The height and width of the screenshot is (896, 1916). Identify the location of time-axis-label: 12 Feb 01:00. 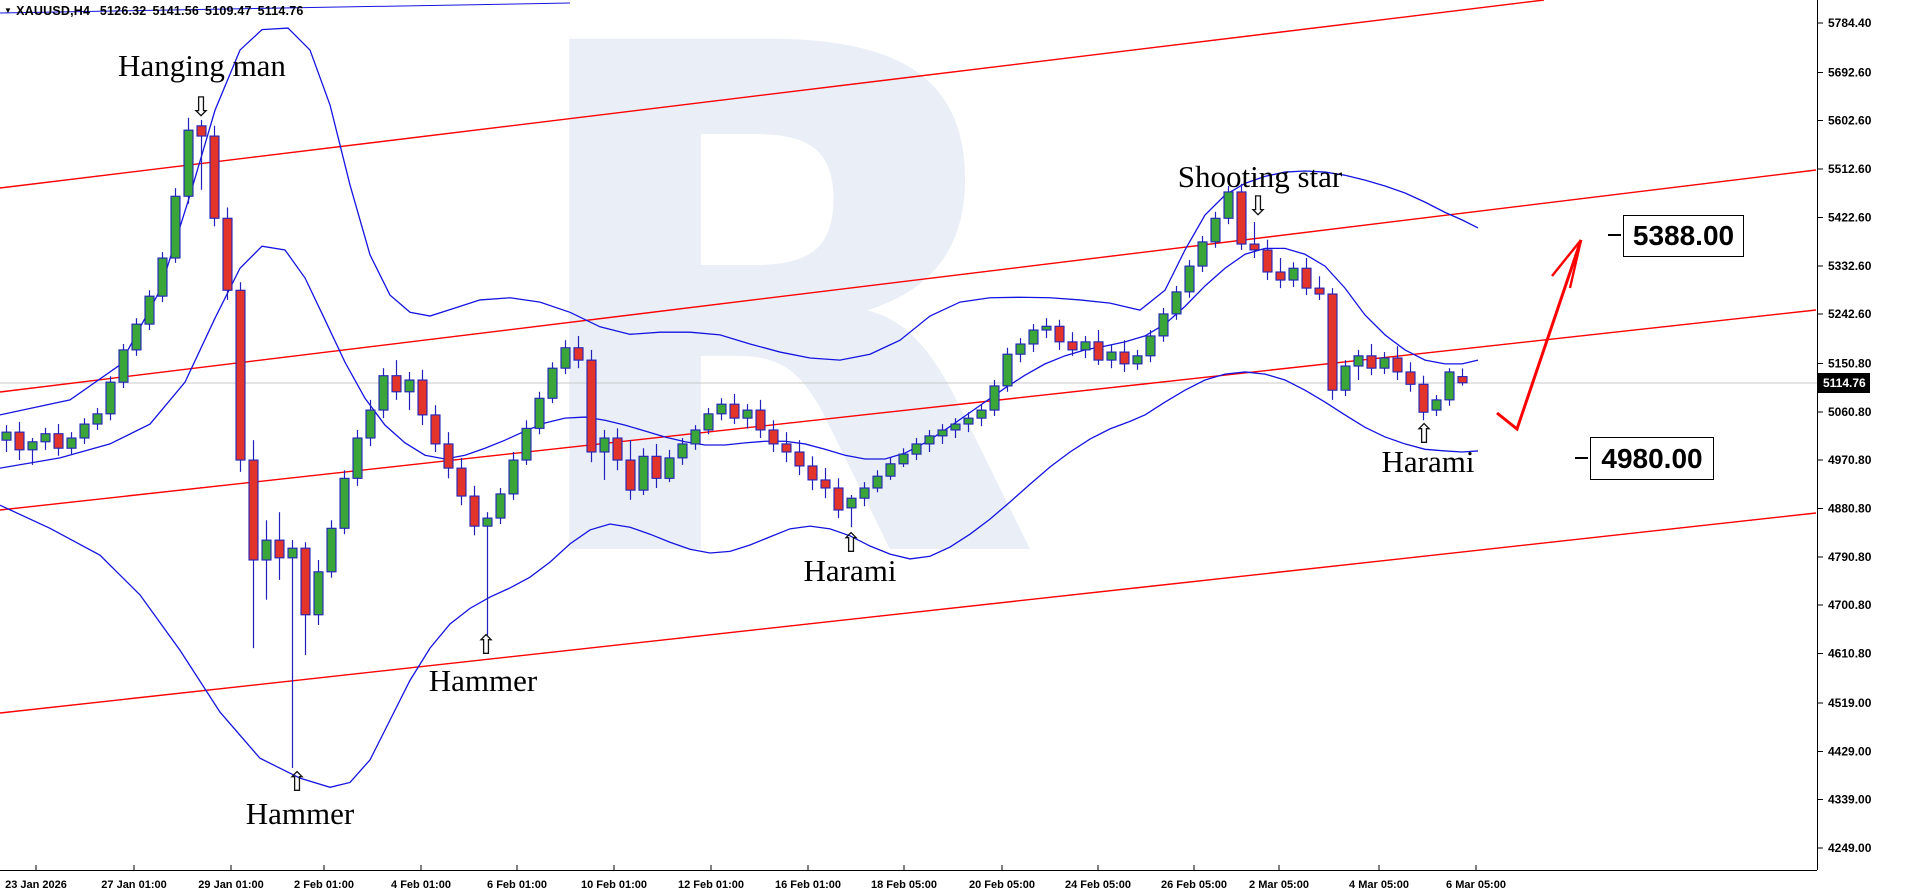
(711, 885).